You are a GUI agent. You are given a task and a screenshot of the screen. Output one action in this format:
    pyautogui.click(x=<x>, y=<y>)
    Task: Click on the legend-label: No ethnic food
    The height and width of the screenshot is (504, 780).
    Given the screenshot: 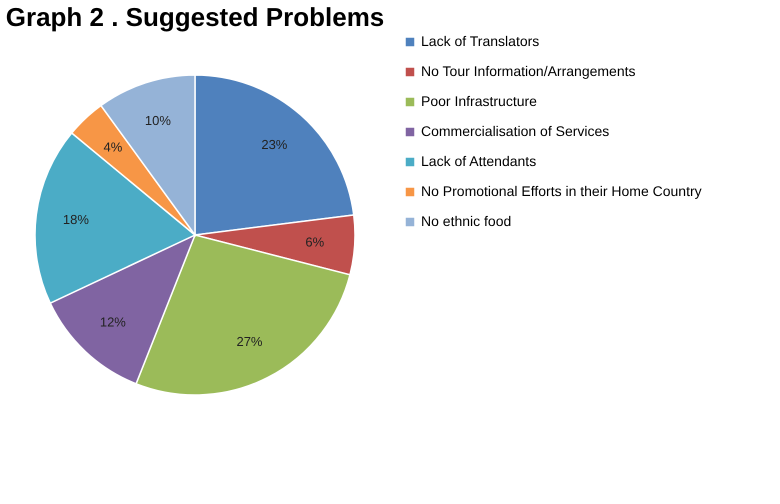 What is the action you would take?
    pyautogui.click(x=466, y=221)
    